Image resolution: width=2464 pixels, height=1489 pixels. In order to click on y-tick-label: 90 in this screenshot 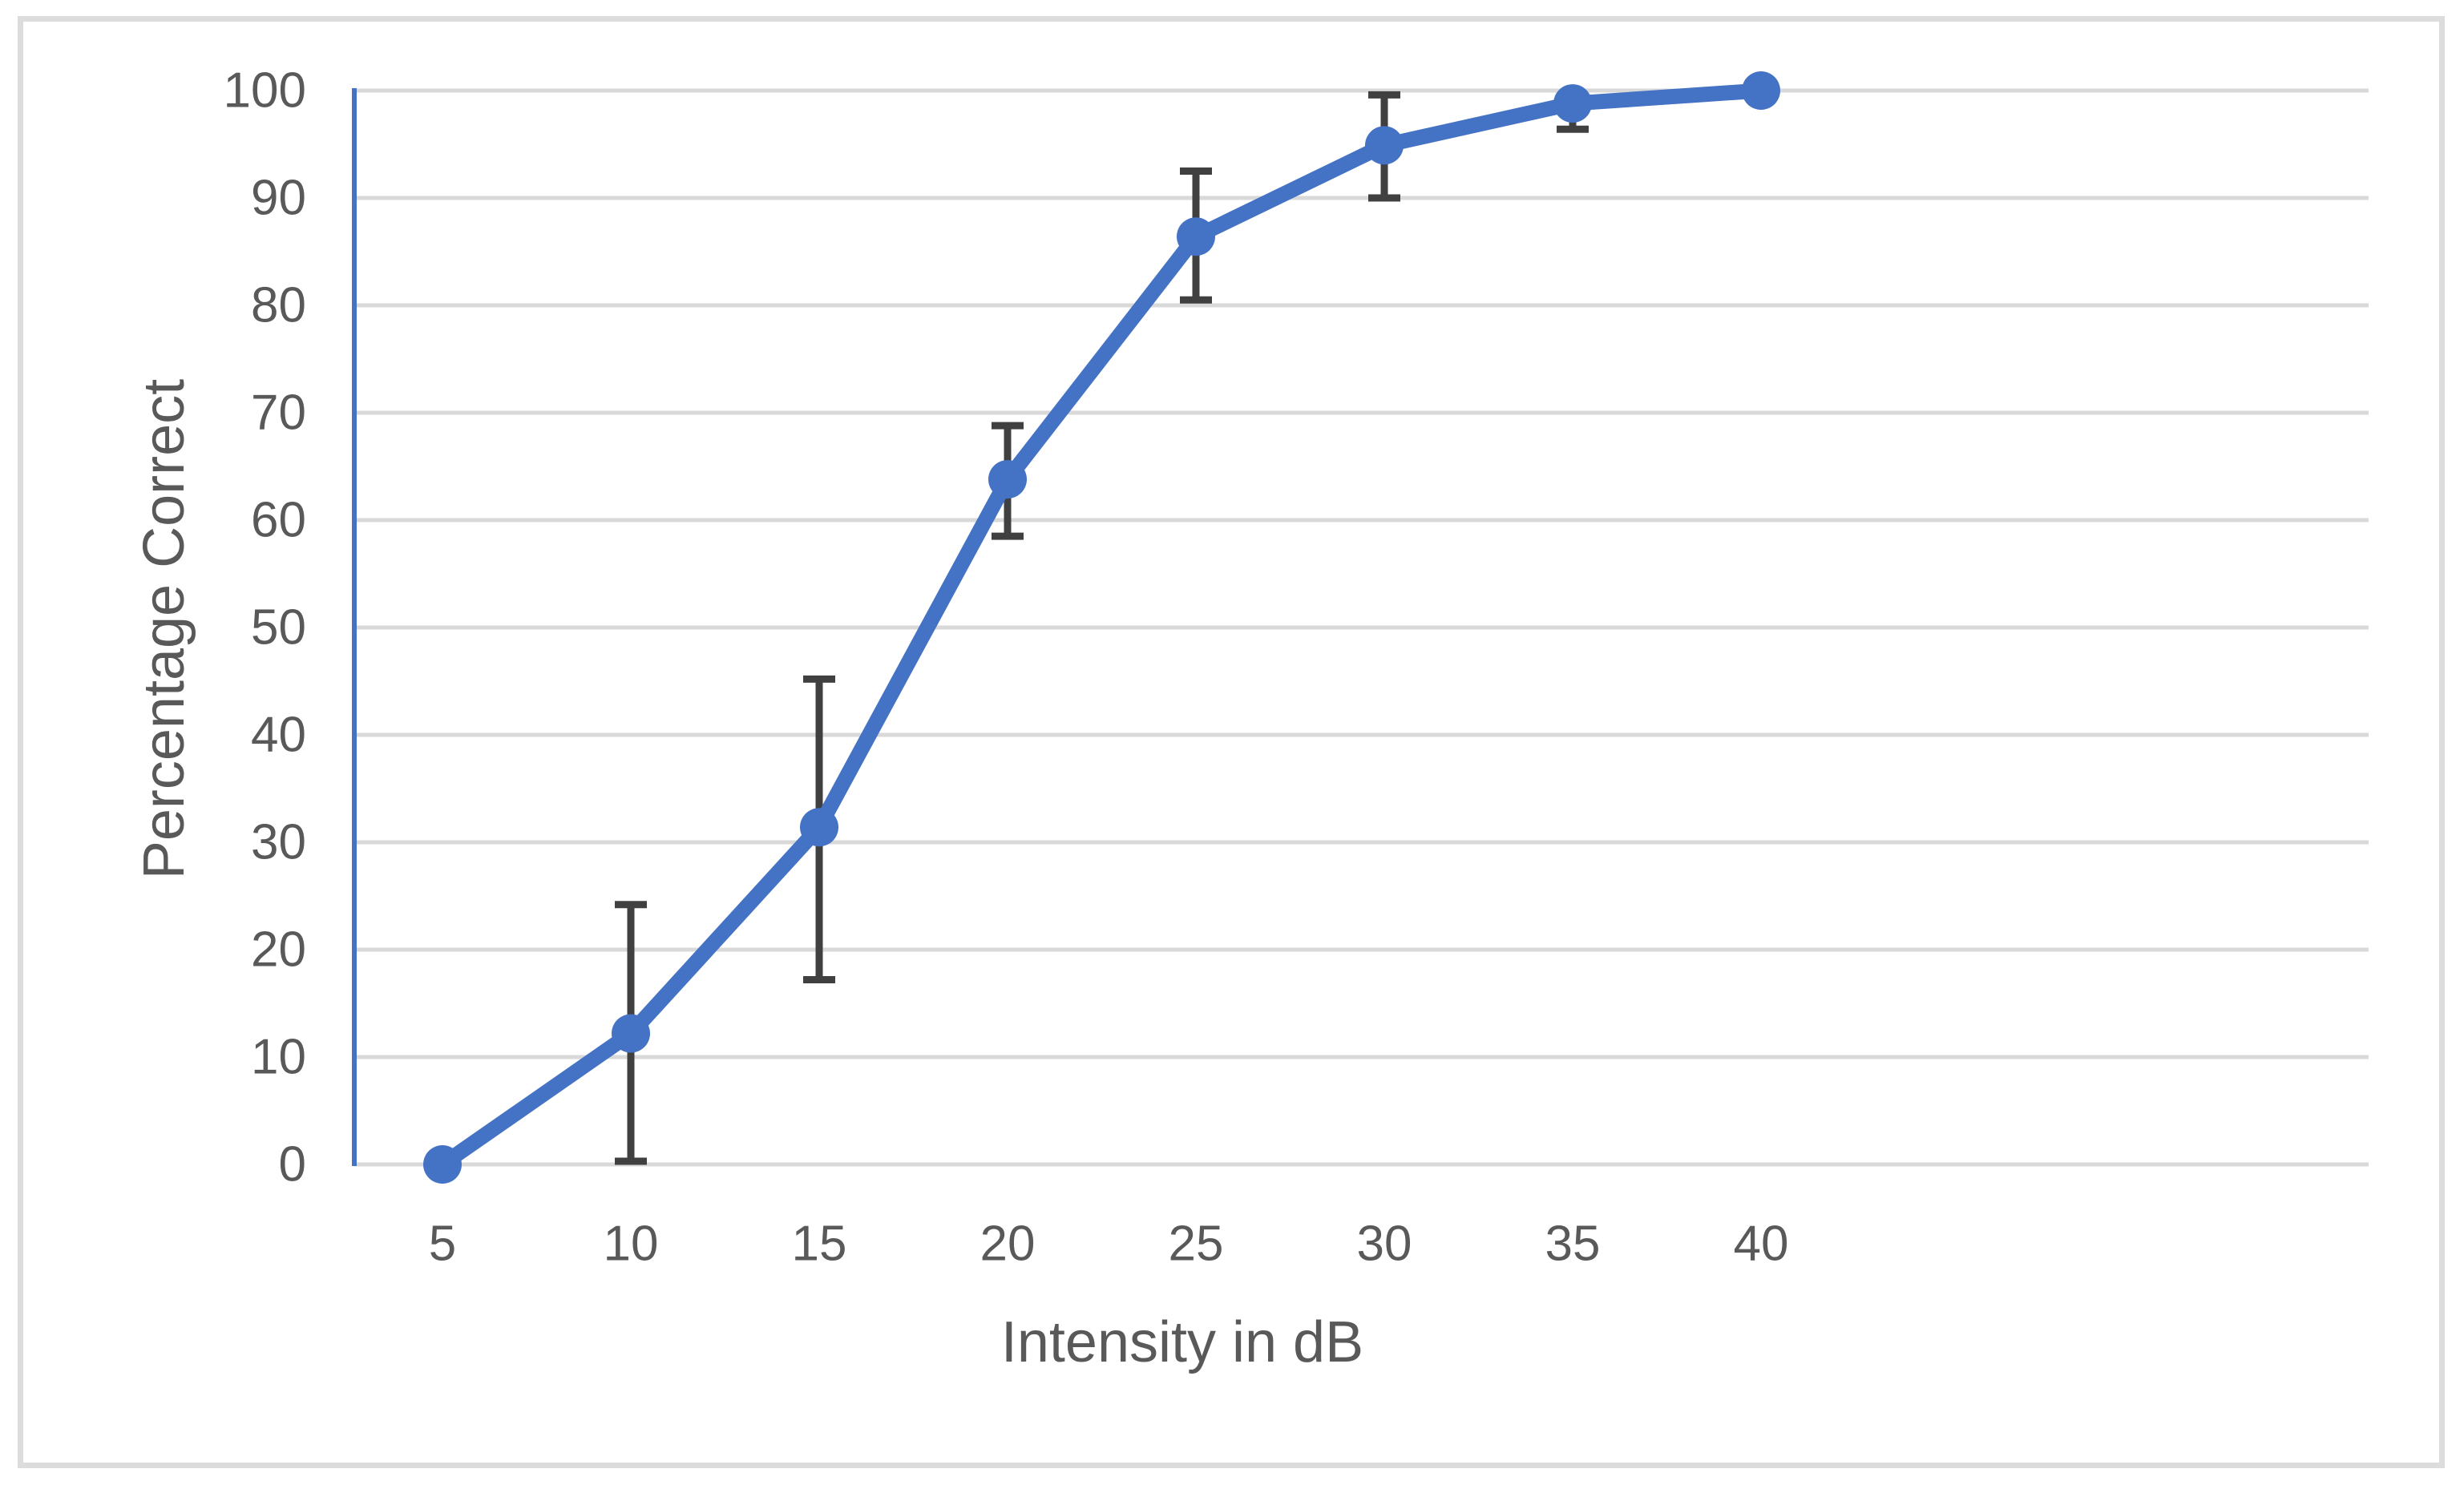, I will do `click(278, 198)`.